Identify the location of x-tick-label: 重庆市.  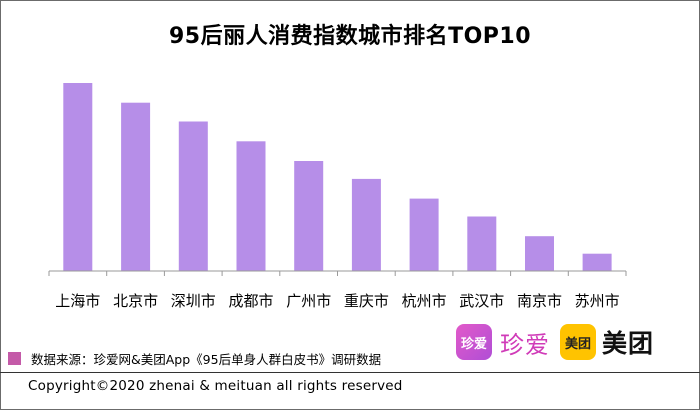
(366, 301).